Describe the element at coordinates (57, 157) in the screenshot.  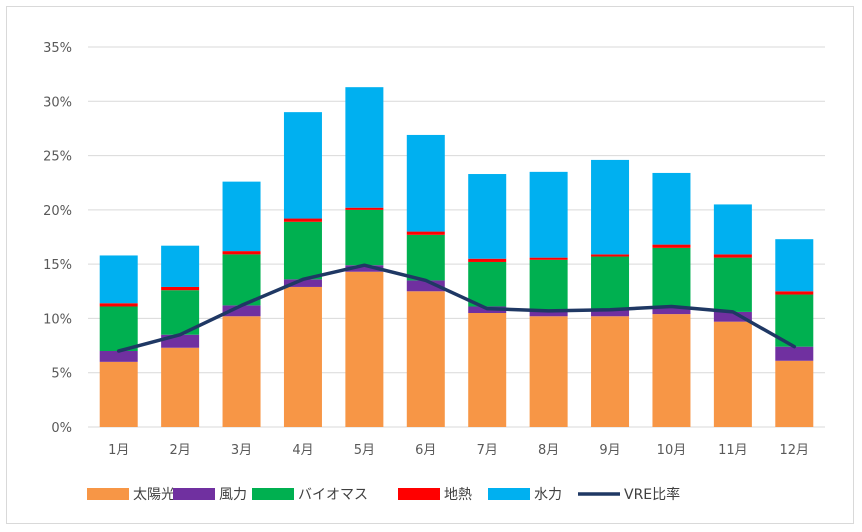
I see `y-tick-label: 25%` at that location.